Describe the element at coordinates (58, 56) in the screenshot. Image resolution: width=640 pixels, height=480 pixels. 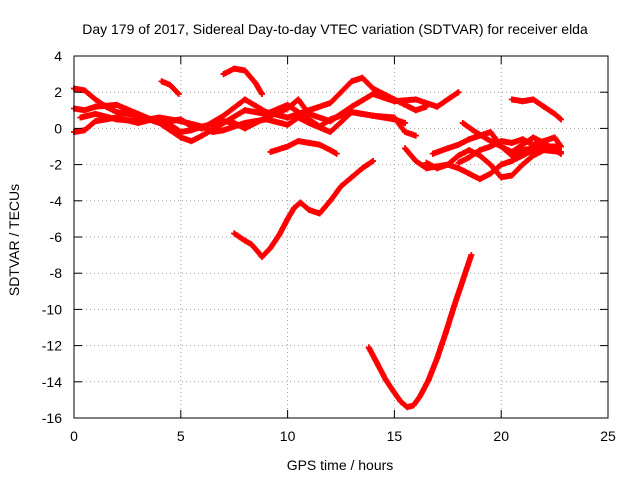
I see `y-tick-label: 4` at that location.